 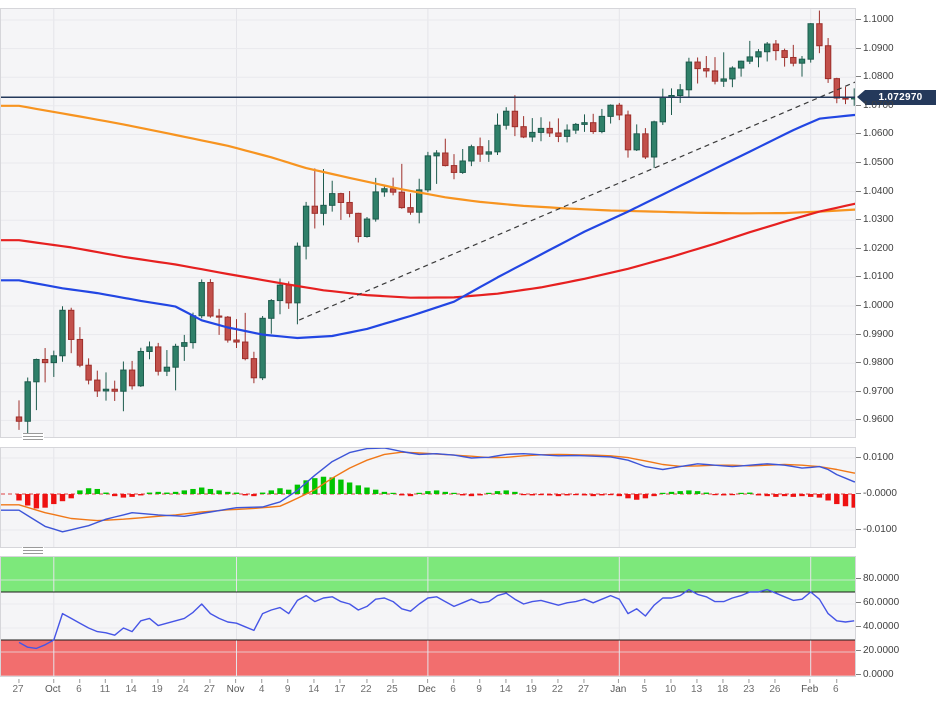 What do you see at coordinates (875, 134) in the screenshot?
I see `y-axis-label: 1.0600` at bounding box center [875, 134].